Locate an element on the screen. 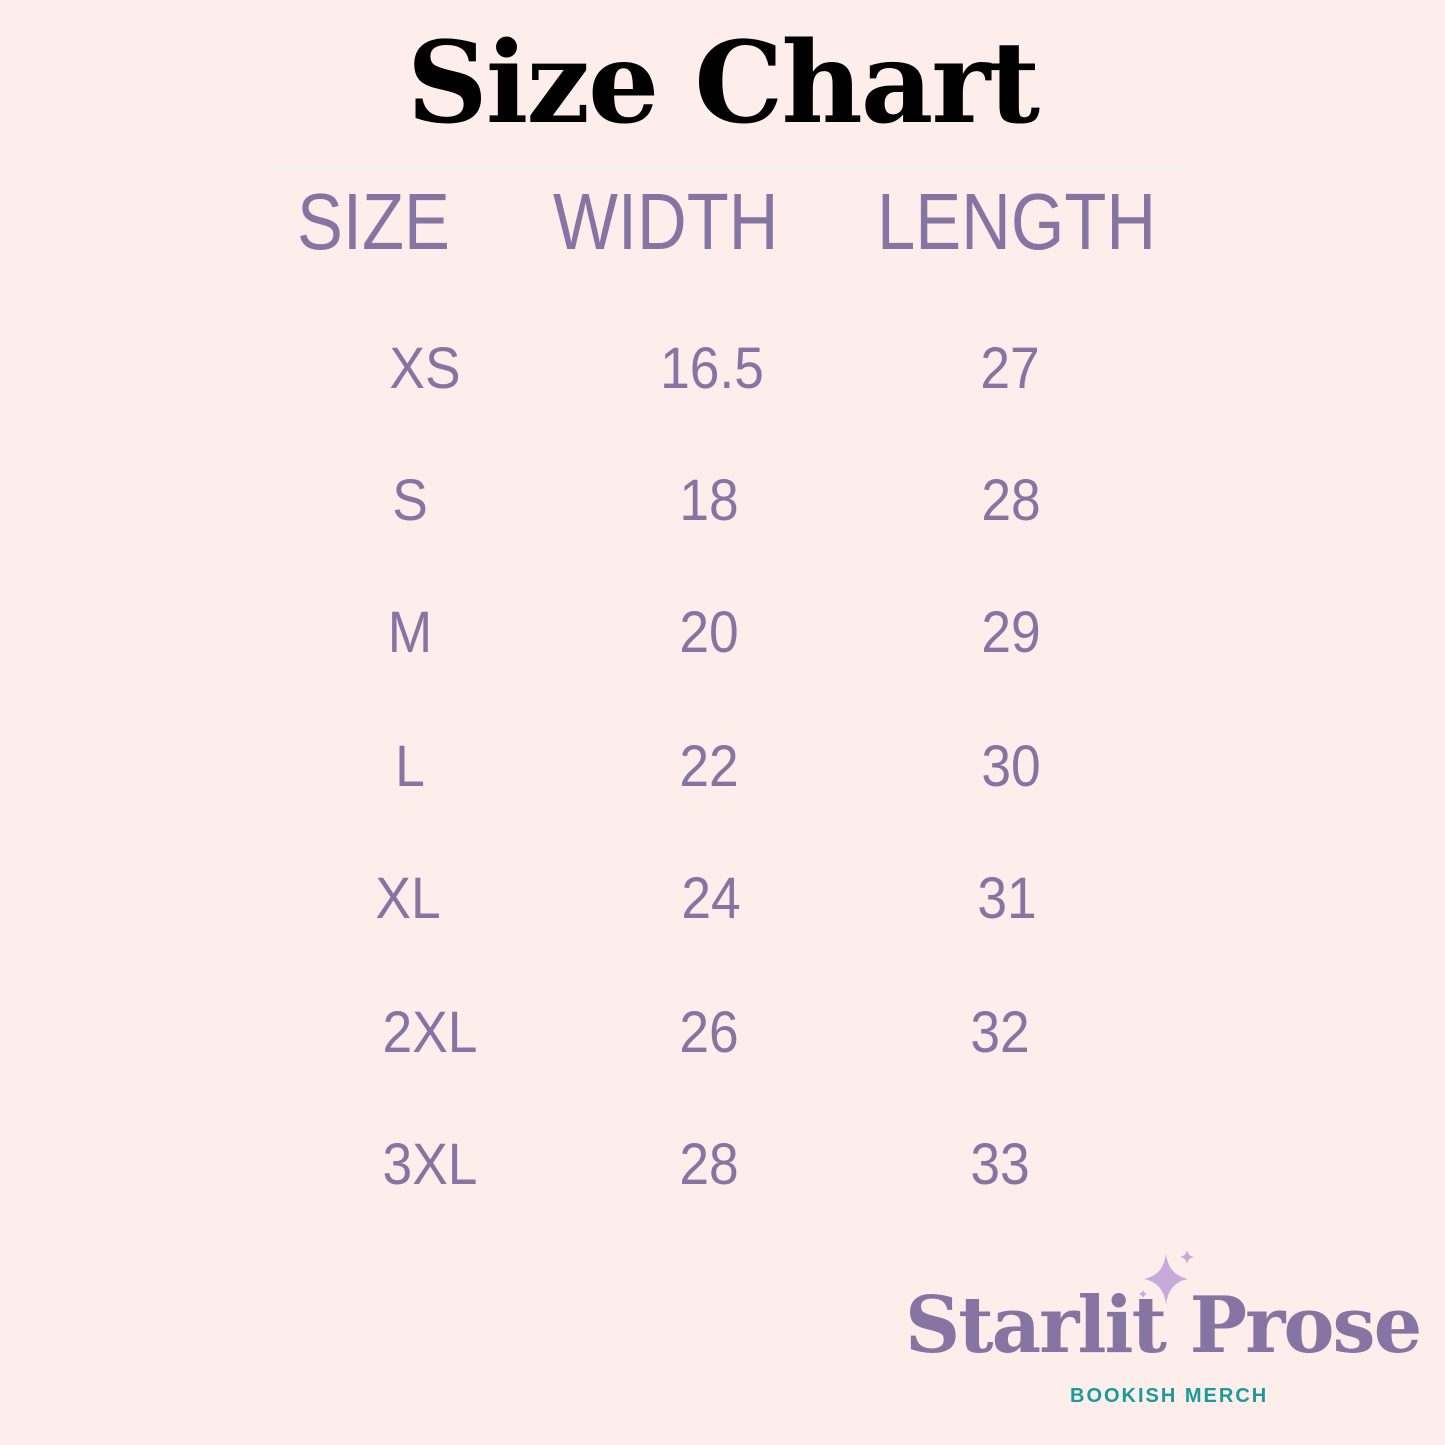 Image resolution: width=1445 pixels, height=1445 pixels. cell-size: L is located at coordinates (410, 766).